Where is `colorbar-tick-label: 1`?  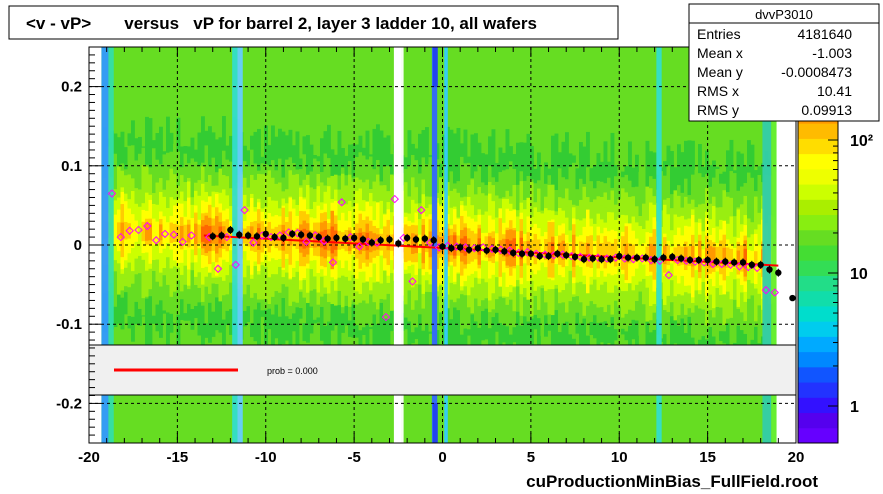
colorbar-tick-label: 1 is located at coordinates (854, 407).